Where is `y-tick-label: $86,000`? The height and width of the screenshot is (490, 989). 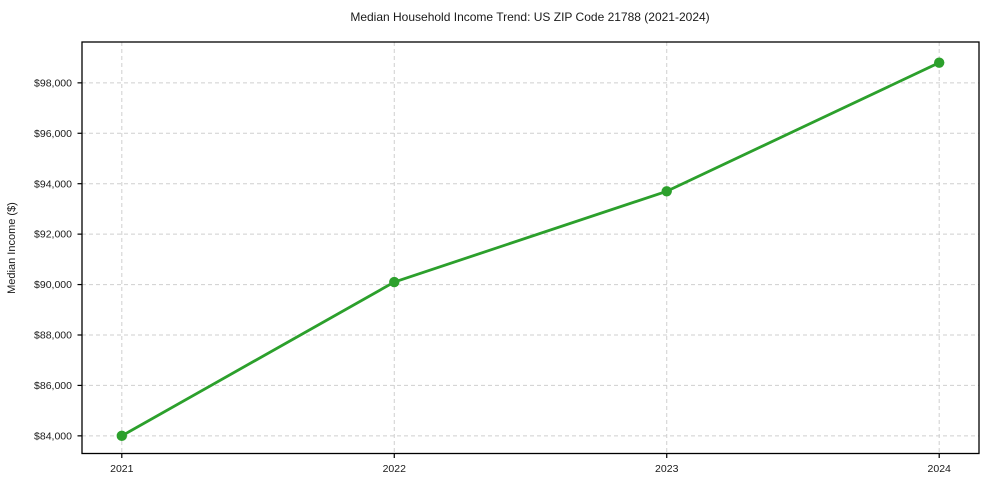
y-tick-label: $86,000 is located at coordinates (53, 386).